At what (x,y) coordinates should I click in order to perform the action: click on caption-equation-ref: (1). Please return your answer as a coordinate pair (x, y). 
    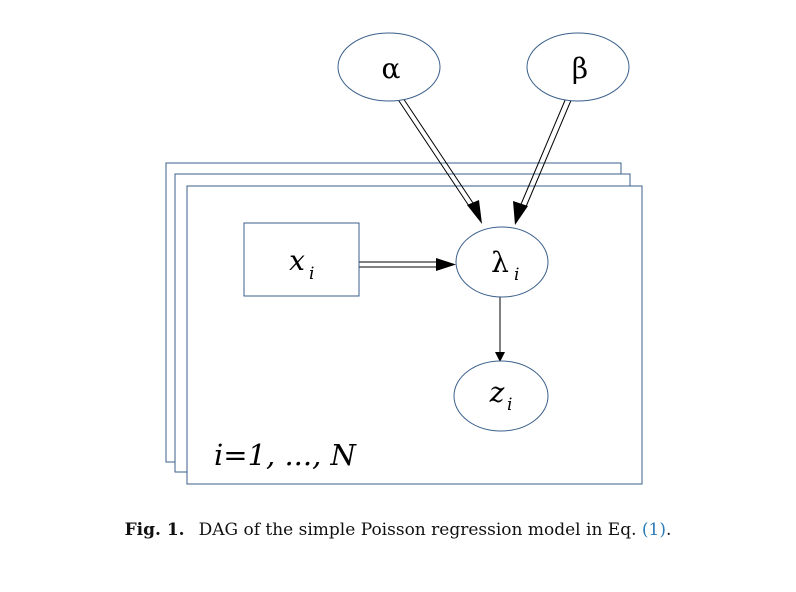
    Looking at the image, I should click on (654, 530).